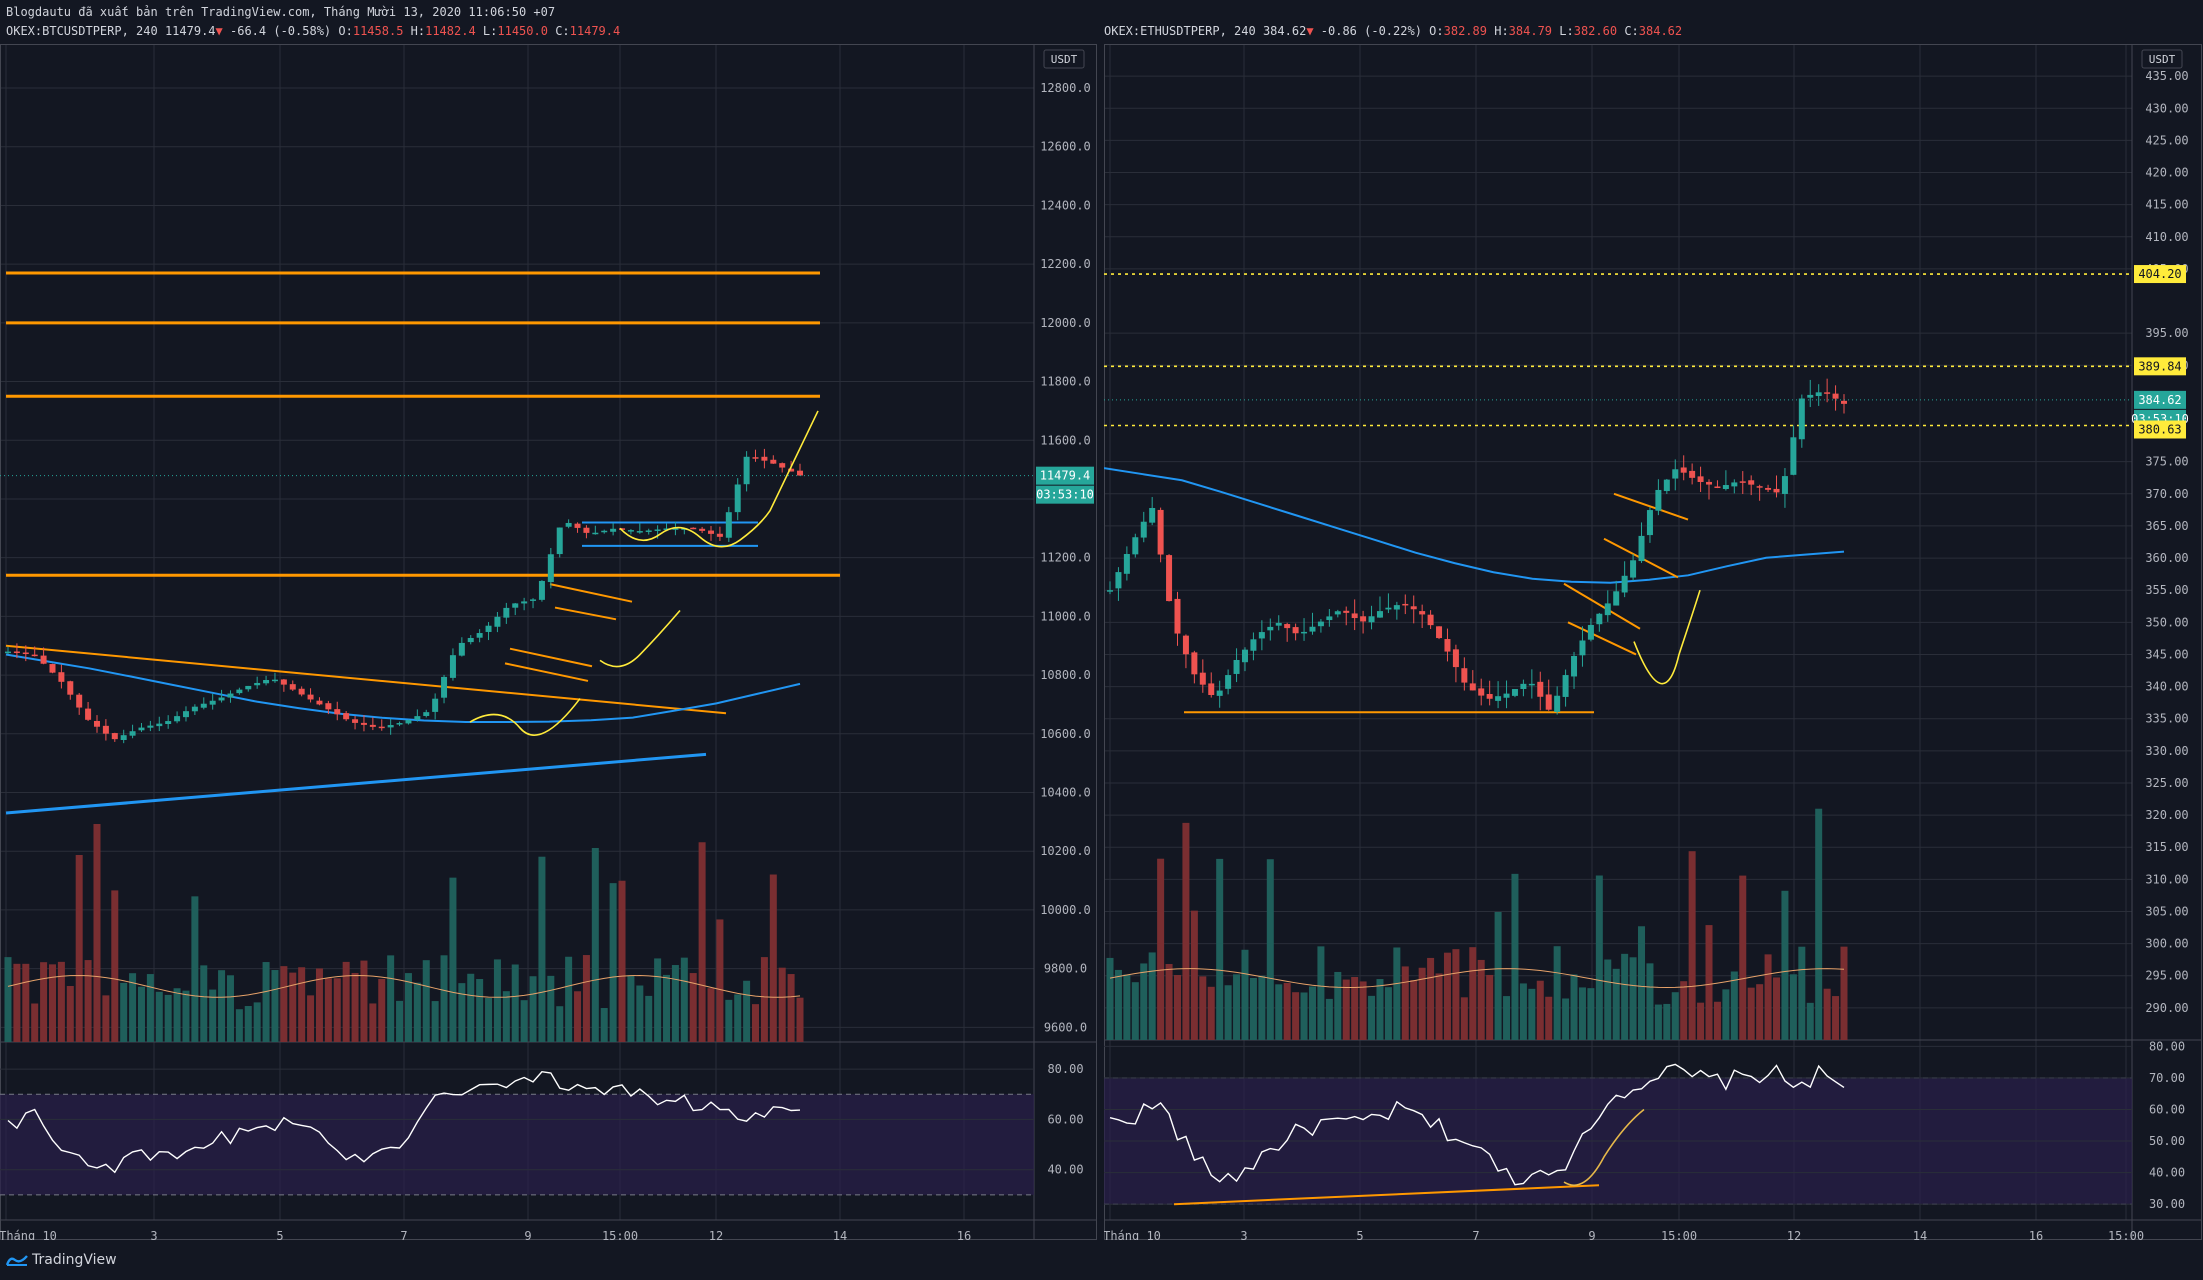  I want to click on btc-currency-box, so click(1064, 59).